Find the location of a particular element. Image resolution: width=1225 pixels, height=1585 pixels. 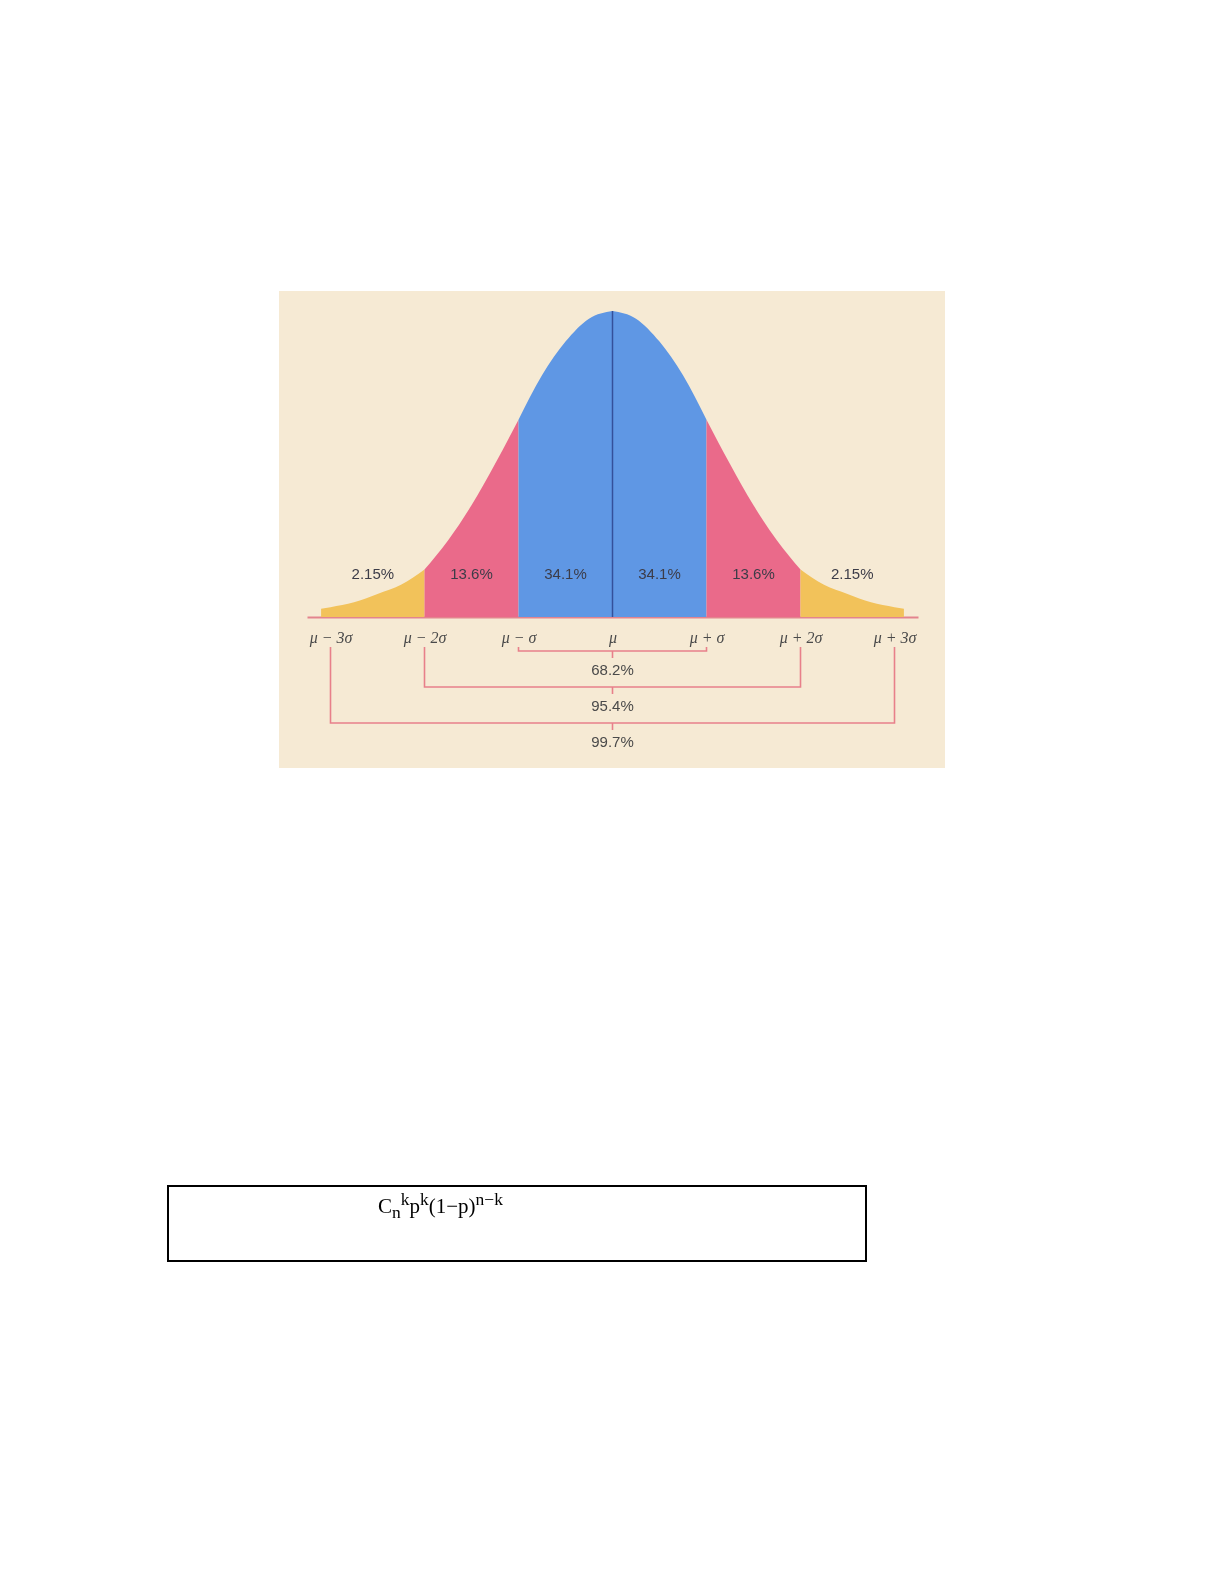

x-tick-label: μ is located at coordinates (612, 637).